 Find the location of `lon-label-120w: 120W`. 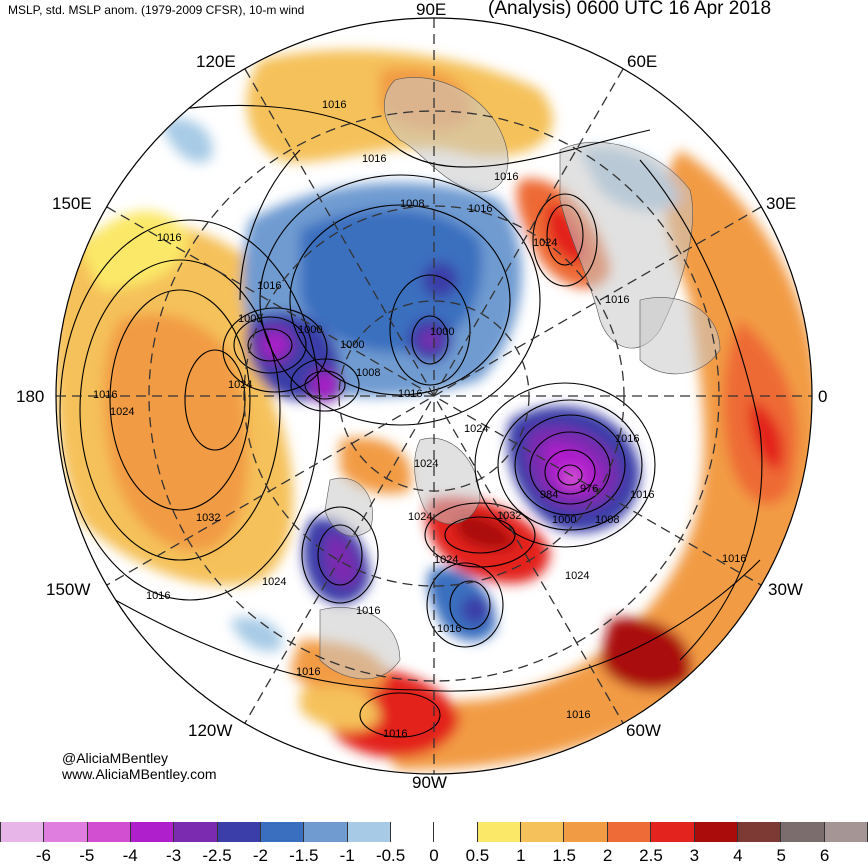

lon-label-120w: 120W is located at coordinates (210, 730).